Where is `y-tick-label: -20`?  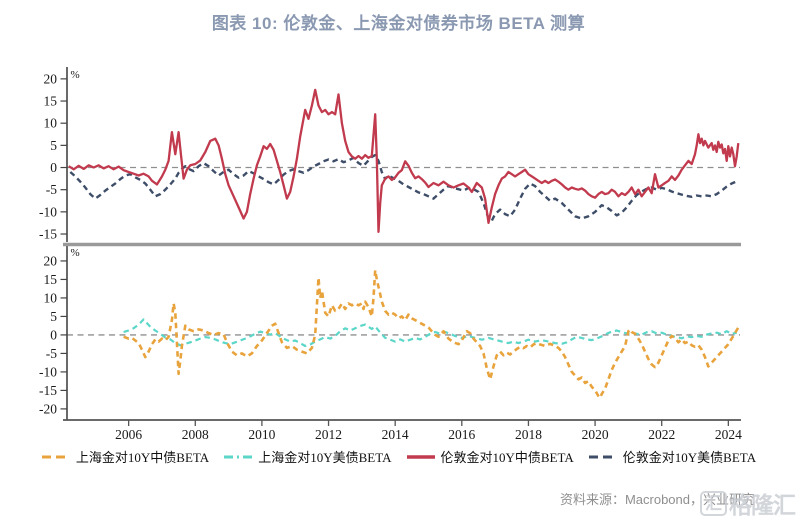 y-tick-label: -20 is located at coordinates (48, 408).